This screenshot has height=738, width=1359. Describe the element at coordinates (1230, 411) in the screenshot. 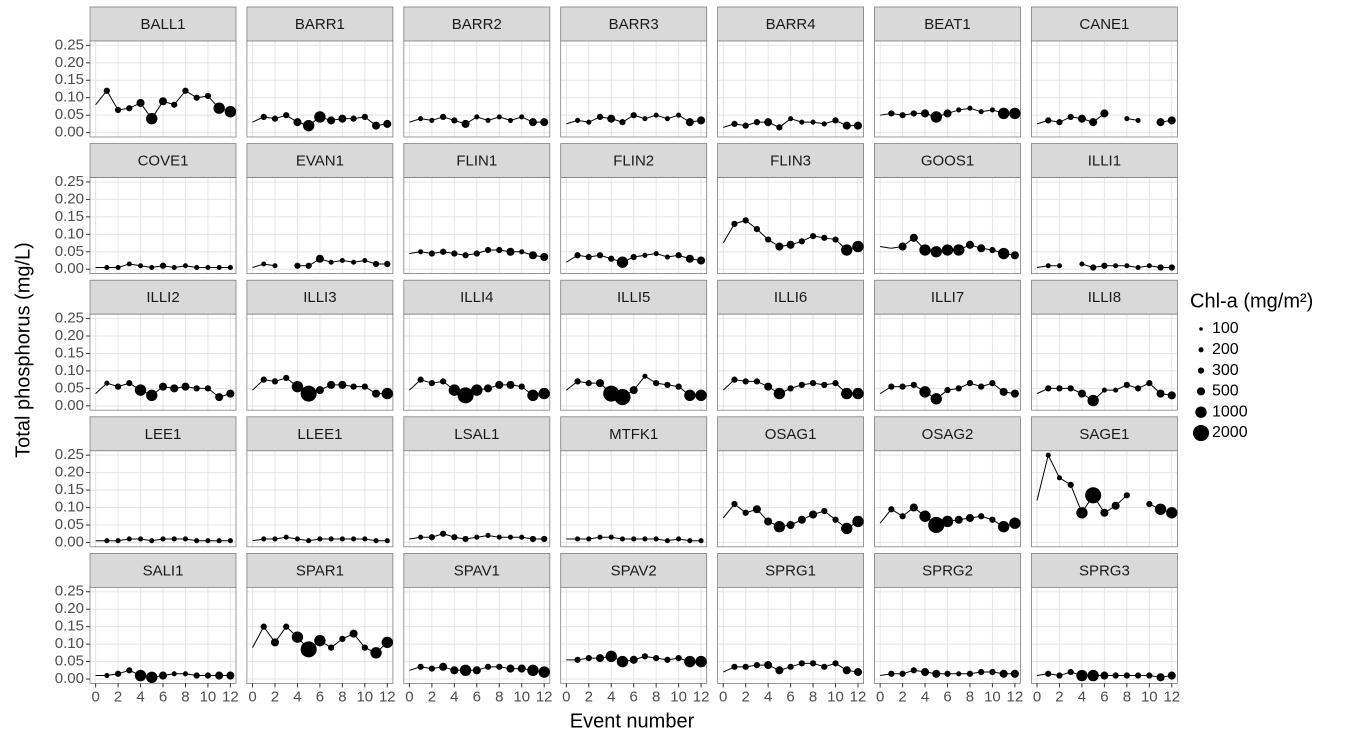

I see `legend-label: 1000` at that location.